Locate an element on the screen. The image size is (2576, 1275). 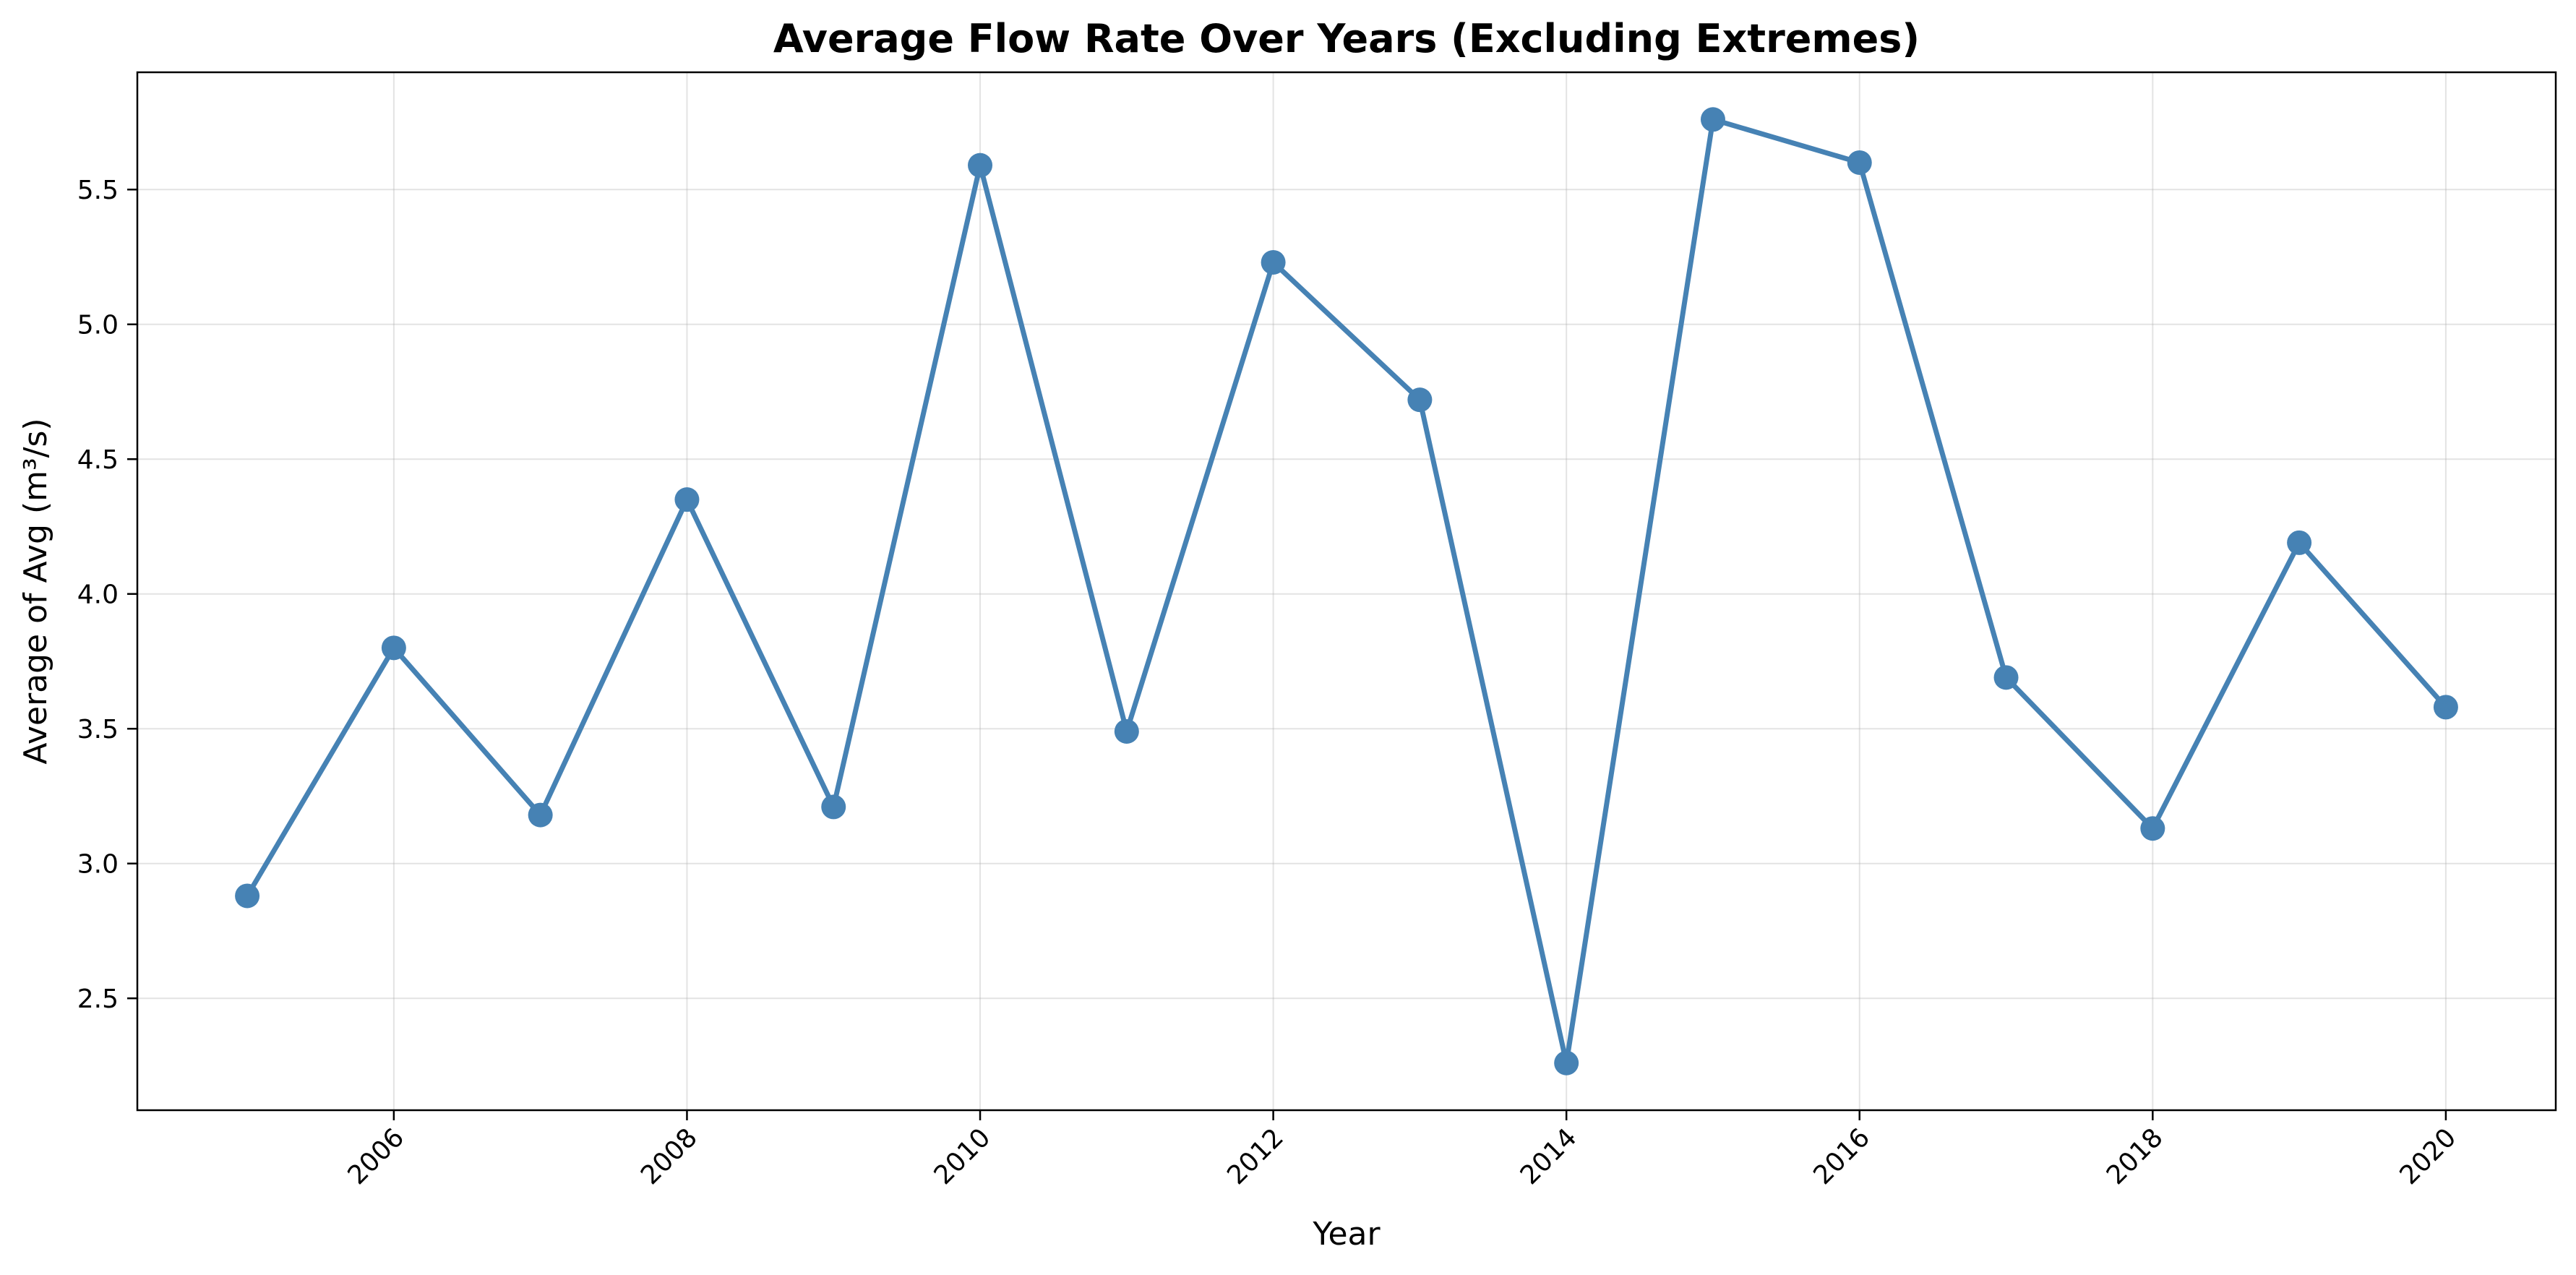
x-axis-label: Year is located at coordinates (1346, 1234).